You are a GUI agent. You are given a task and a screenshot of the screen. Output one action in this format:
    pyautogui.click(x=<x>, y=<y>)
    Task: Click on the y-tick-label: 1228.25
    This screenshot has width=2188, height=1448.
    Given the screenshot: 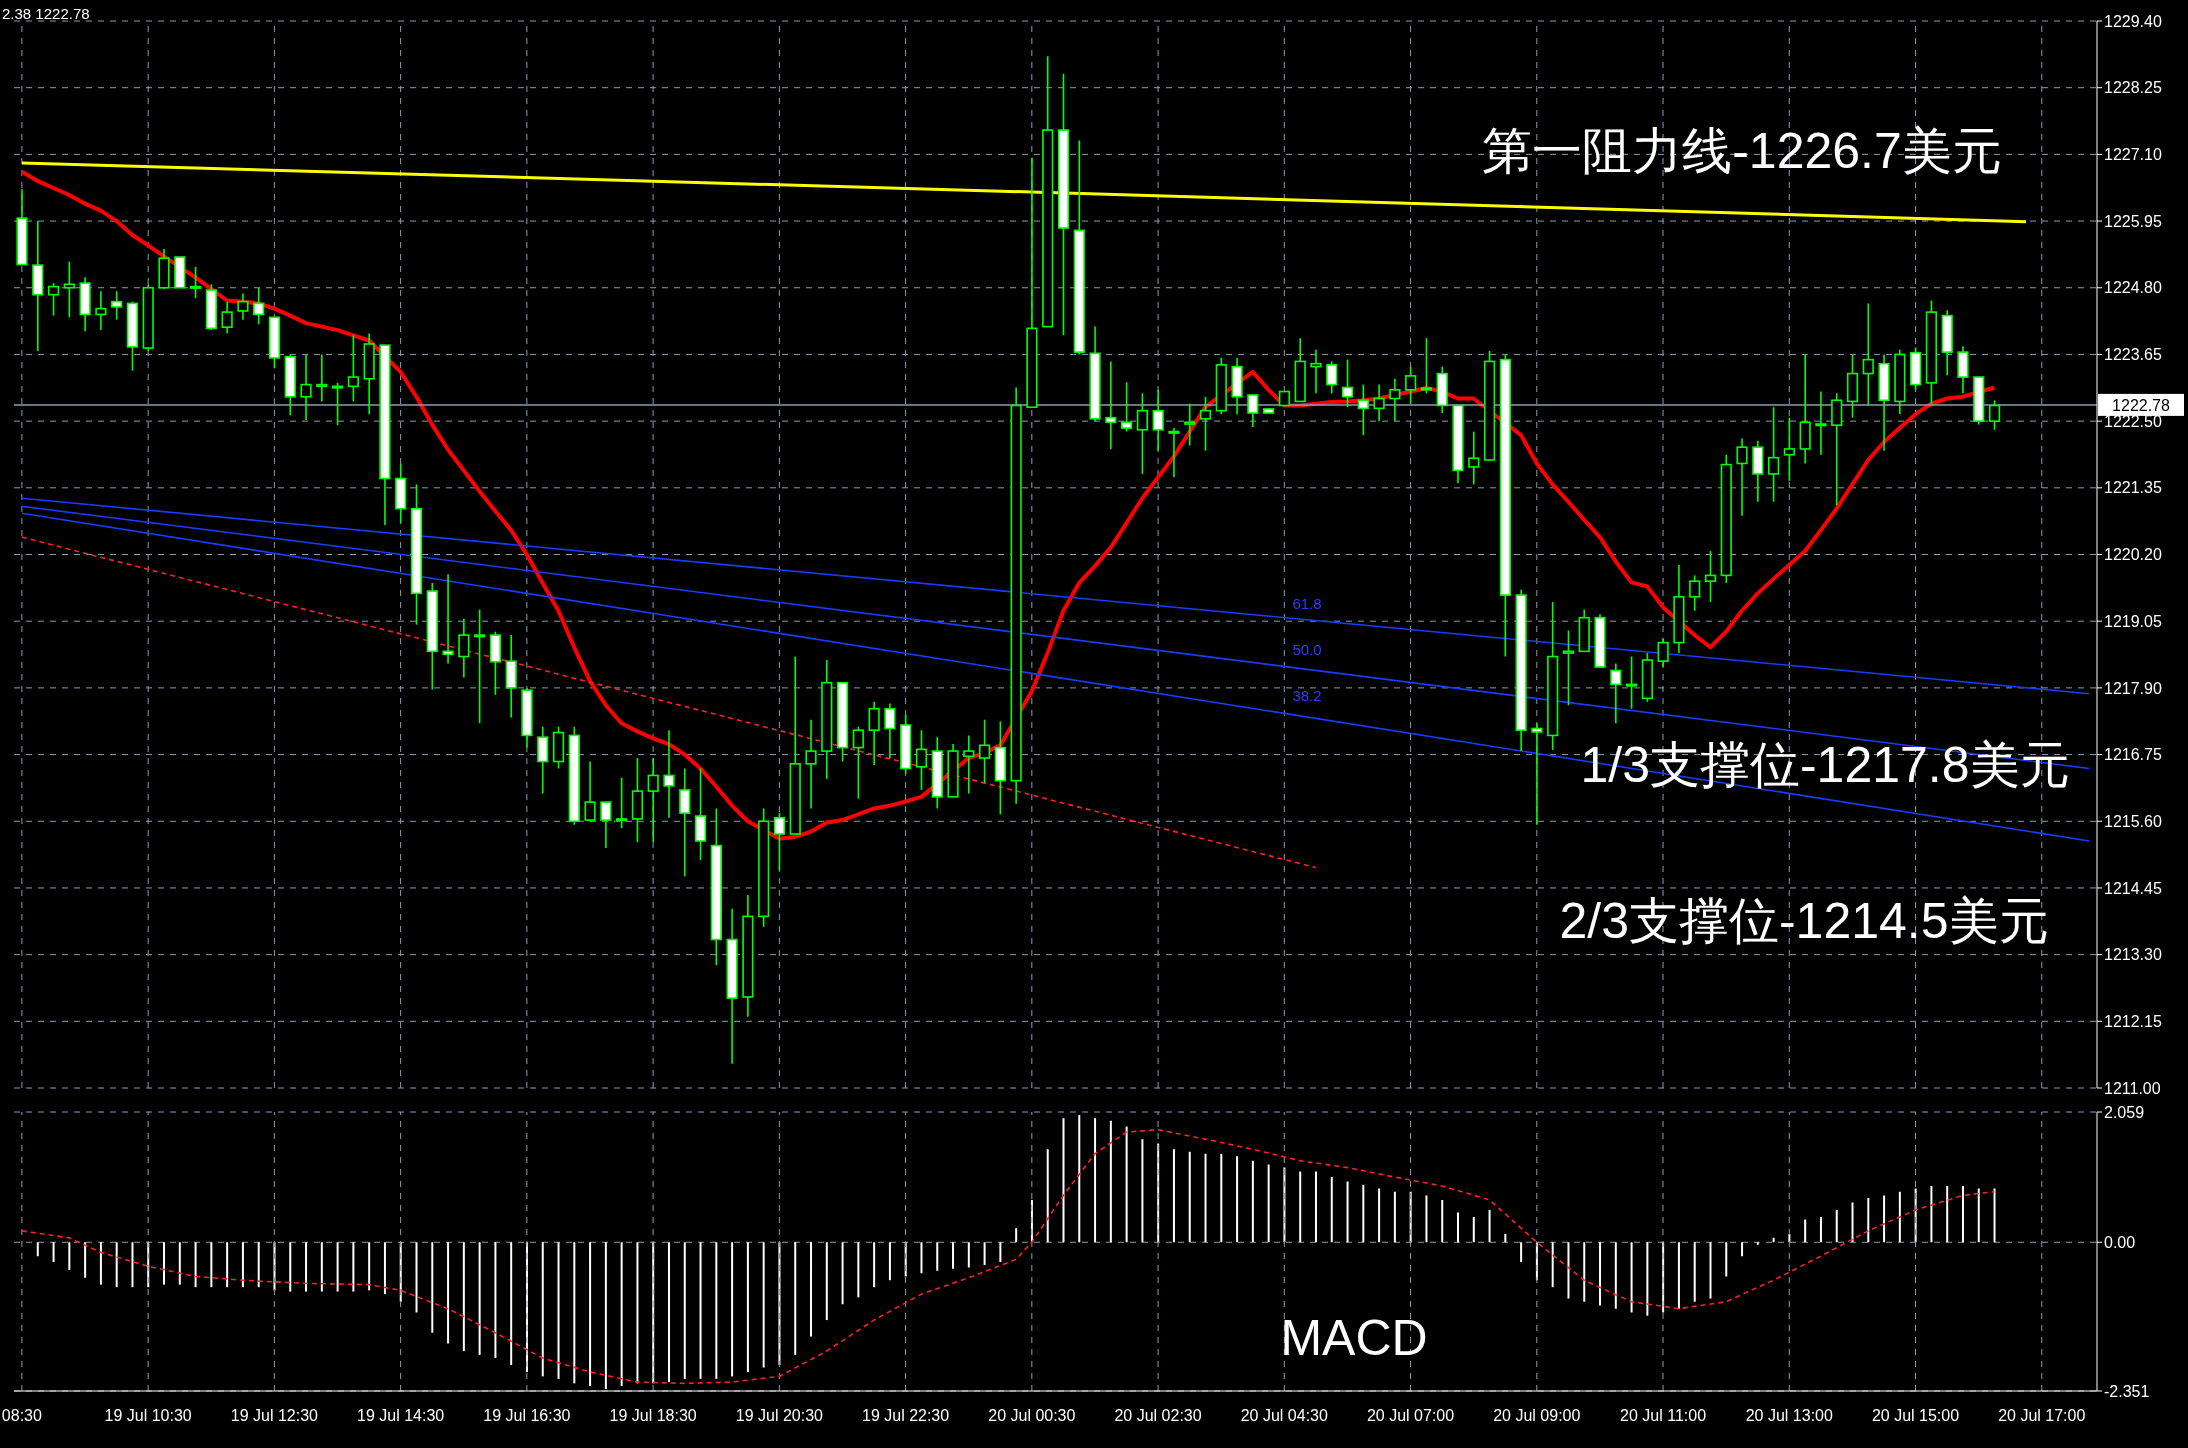 What is the action you would take?
    pyautogui.click(x=2133, y=88)
    